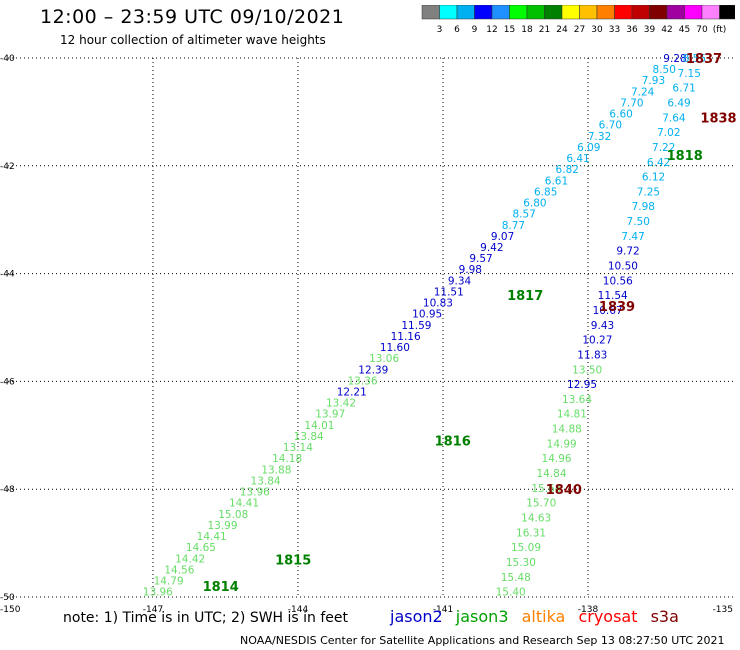  Describe the element at coordinates (613, 296) in the screenshot. I see `wave-height-value: 11.54` at that location.